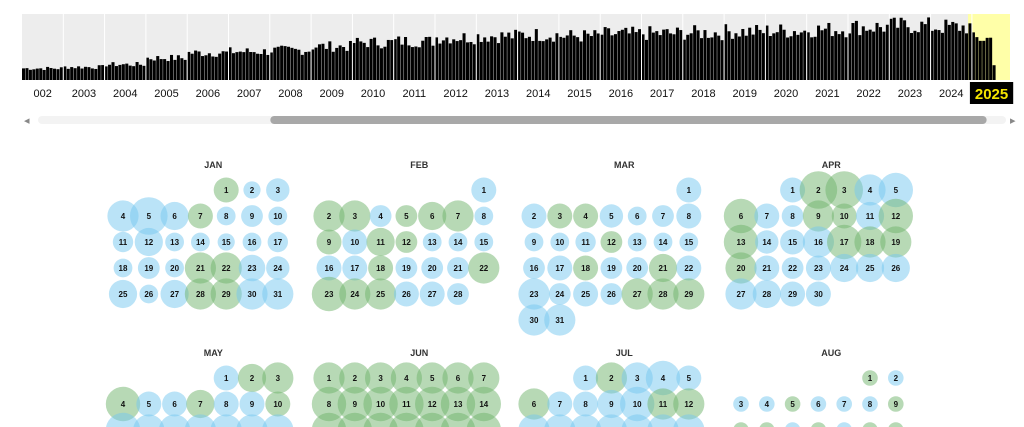 This screenshot has width=1024, height=427. Describe the element at coordinates (991, 93) in the screenshot. I see `selected-year-badge` at that location.